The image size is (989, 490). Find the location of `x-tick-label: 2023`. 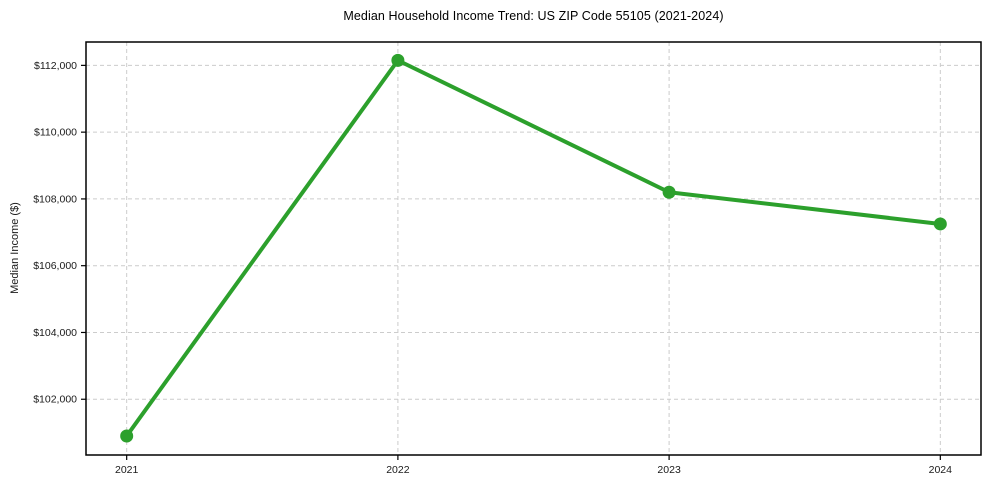

x-tick-label: 2023 is located at coordinates (669, 470).